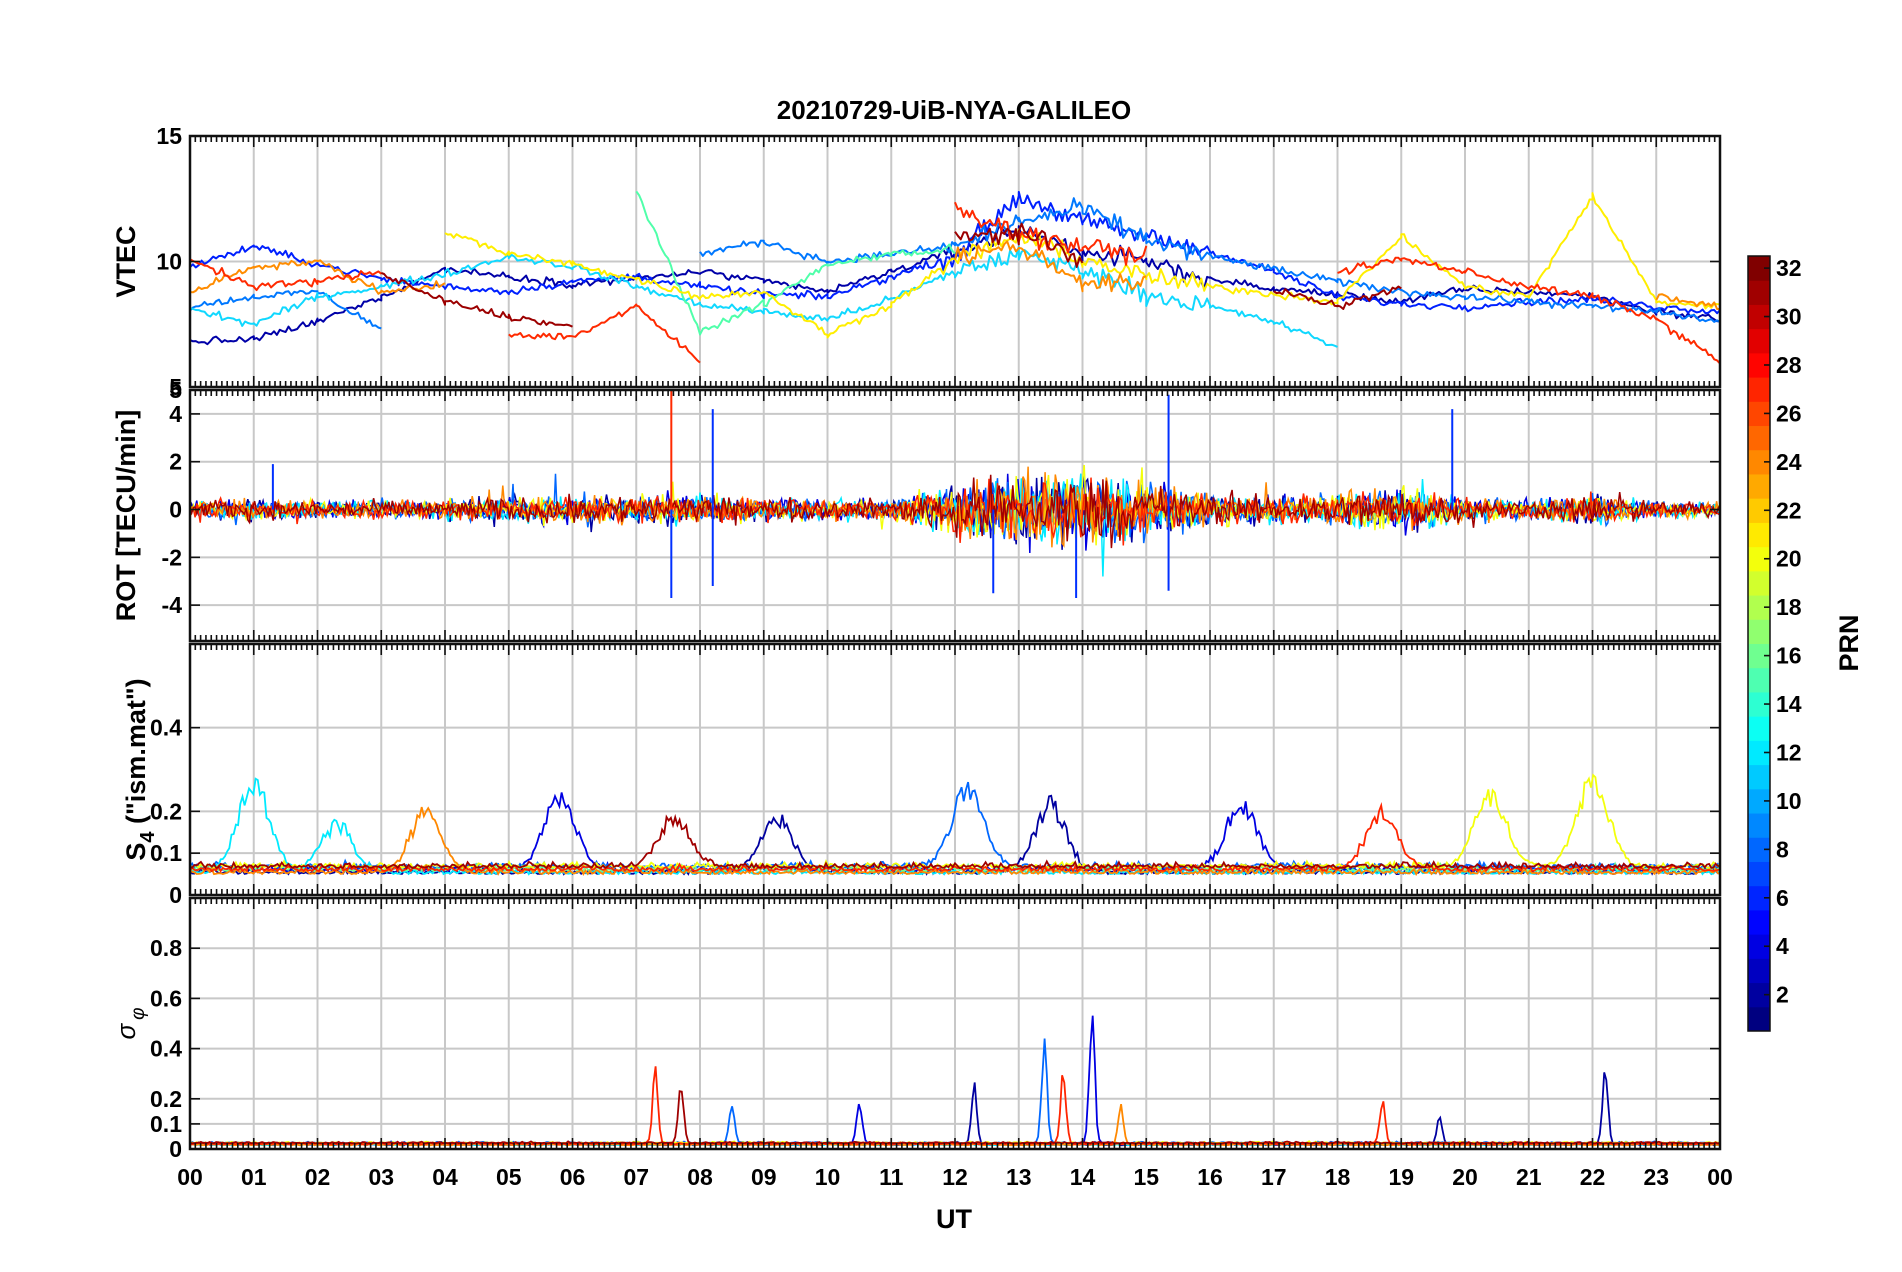 This screenshot has height=1272, width=1902. I want to click on s4-y-tick-label: 0.4, so click(166, 728).